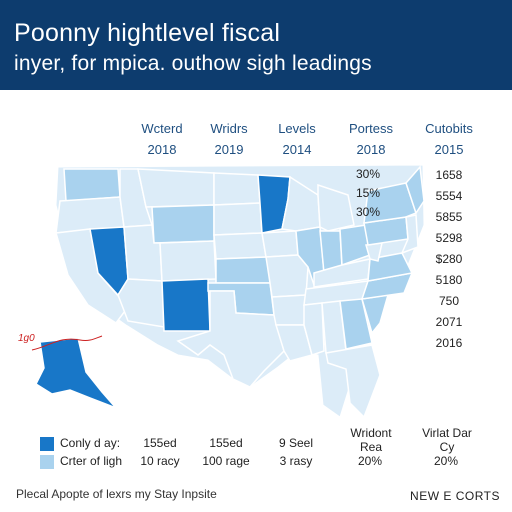 This screenshot has height=512, width=512. Describe the element at coordinates (449, 322) in the screenshot. I see `value-cell: 2071` at that location.